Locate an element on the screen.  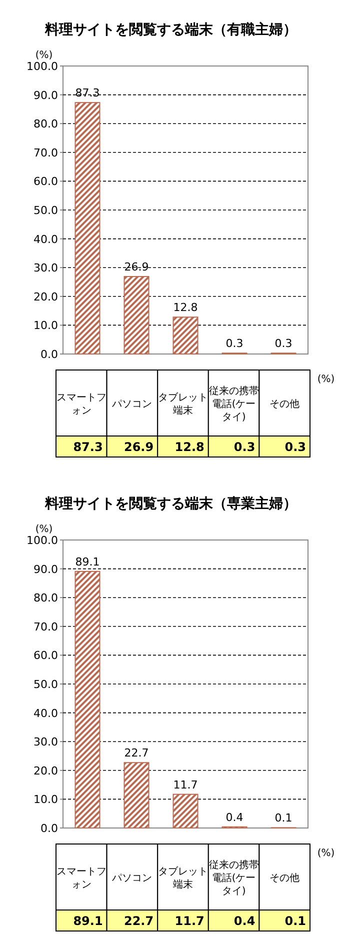
data-label: 87.3 is located at coordinates (88, 447).